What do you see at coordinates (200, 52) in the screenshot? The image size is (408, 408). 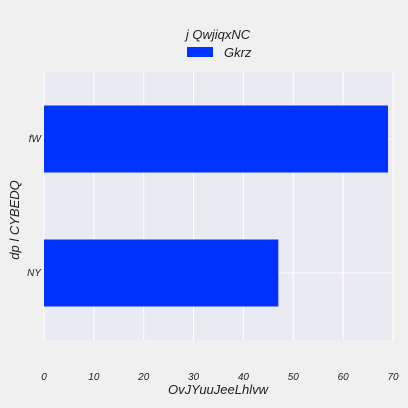 I see `legend-swatch` at bounding box center [200, 52].